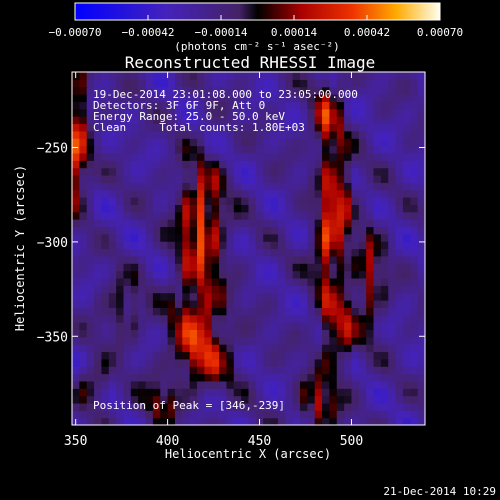 The height and width of the screenshot is (500, 500). I want to click on colorbar-gradient, so click(257, 11).